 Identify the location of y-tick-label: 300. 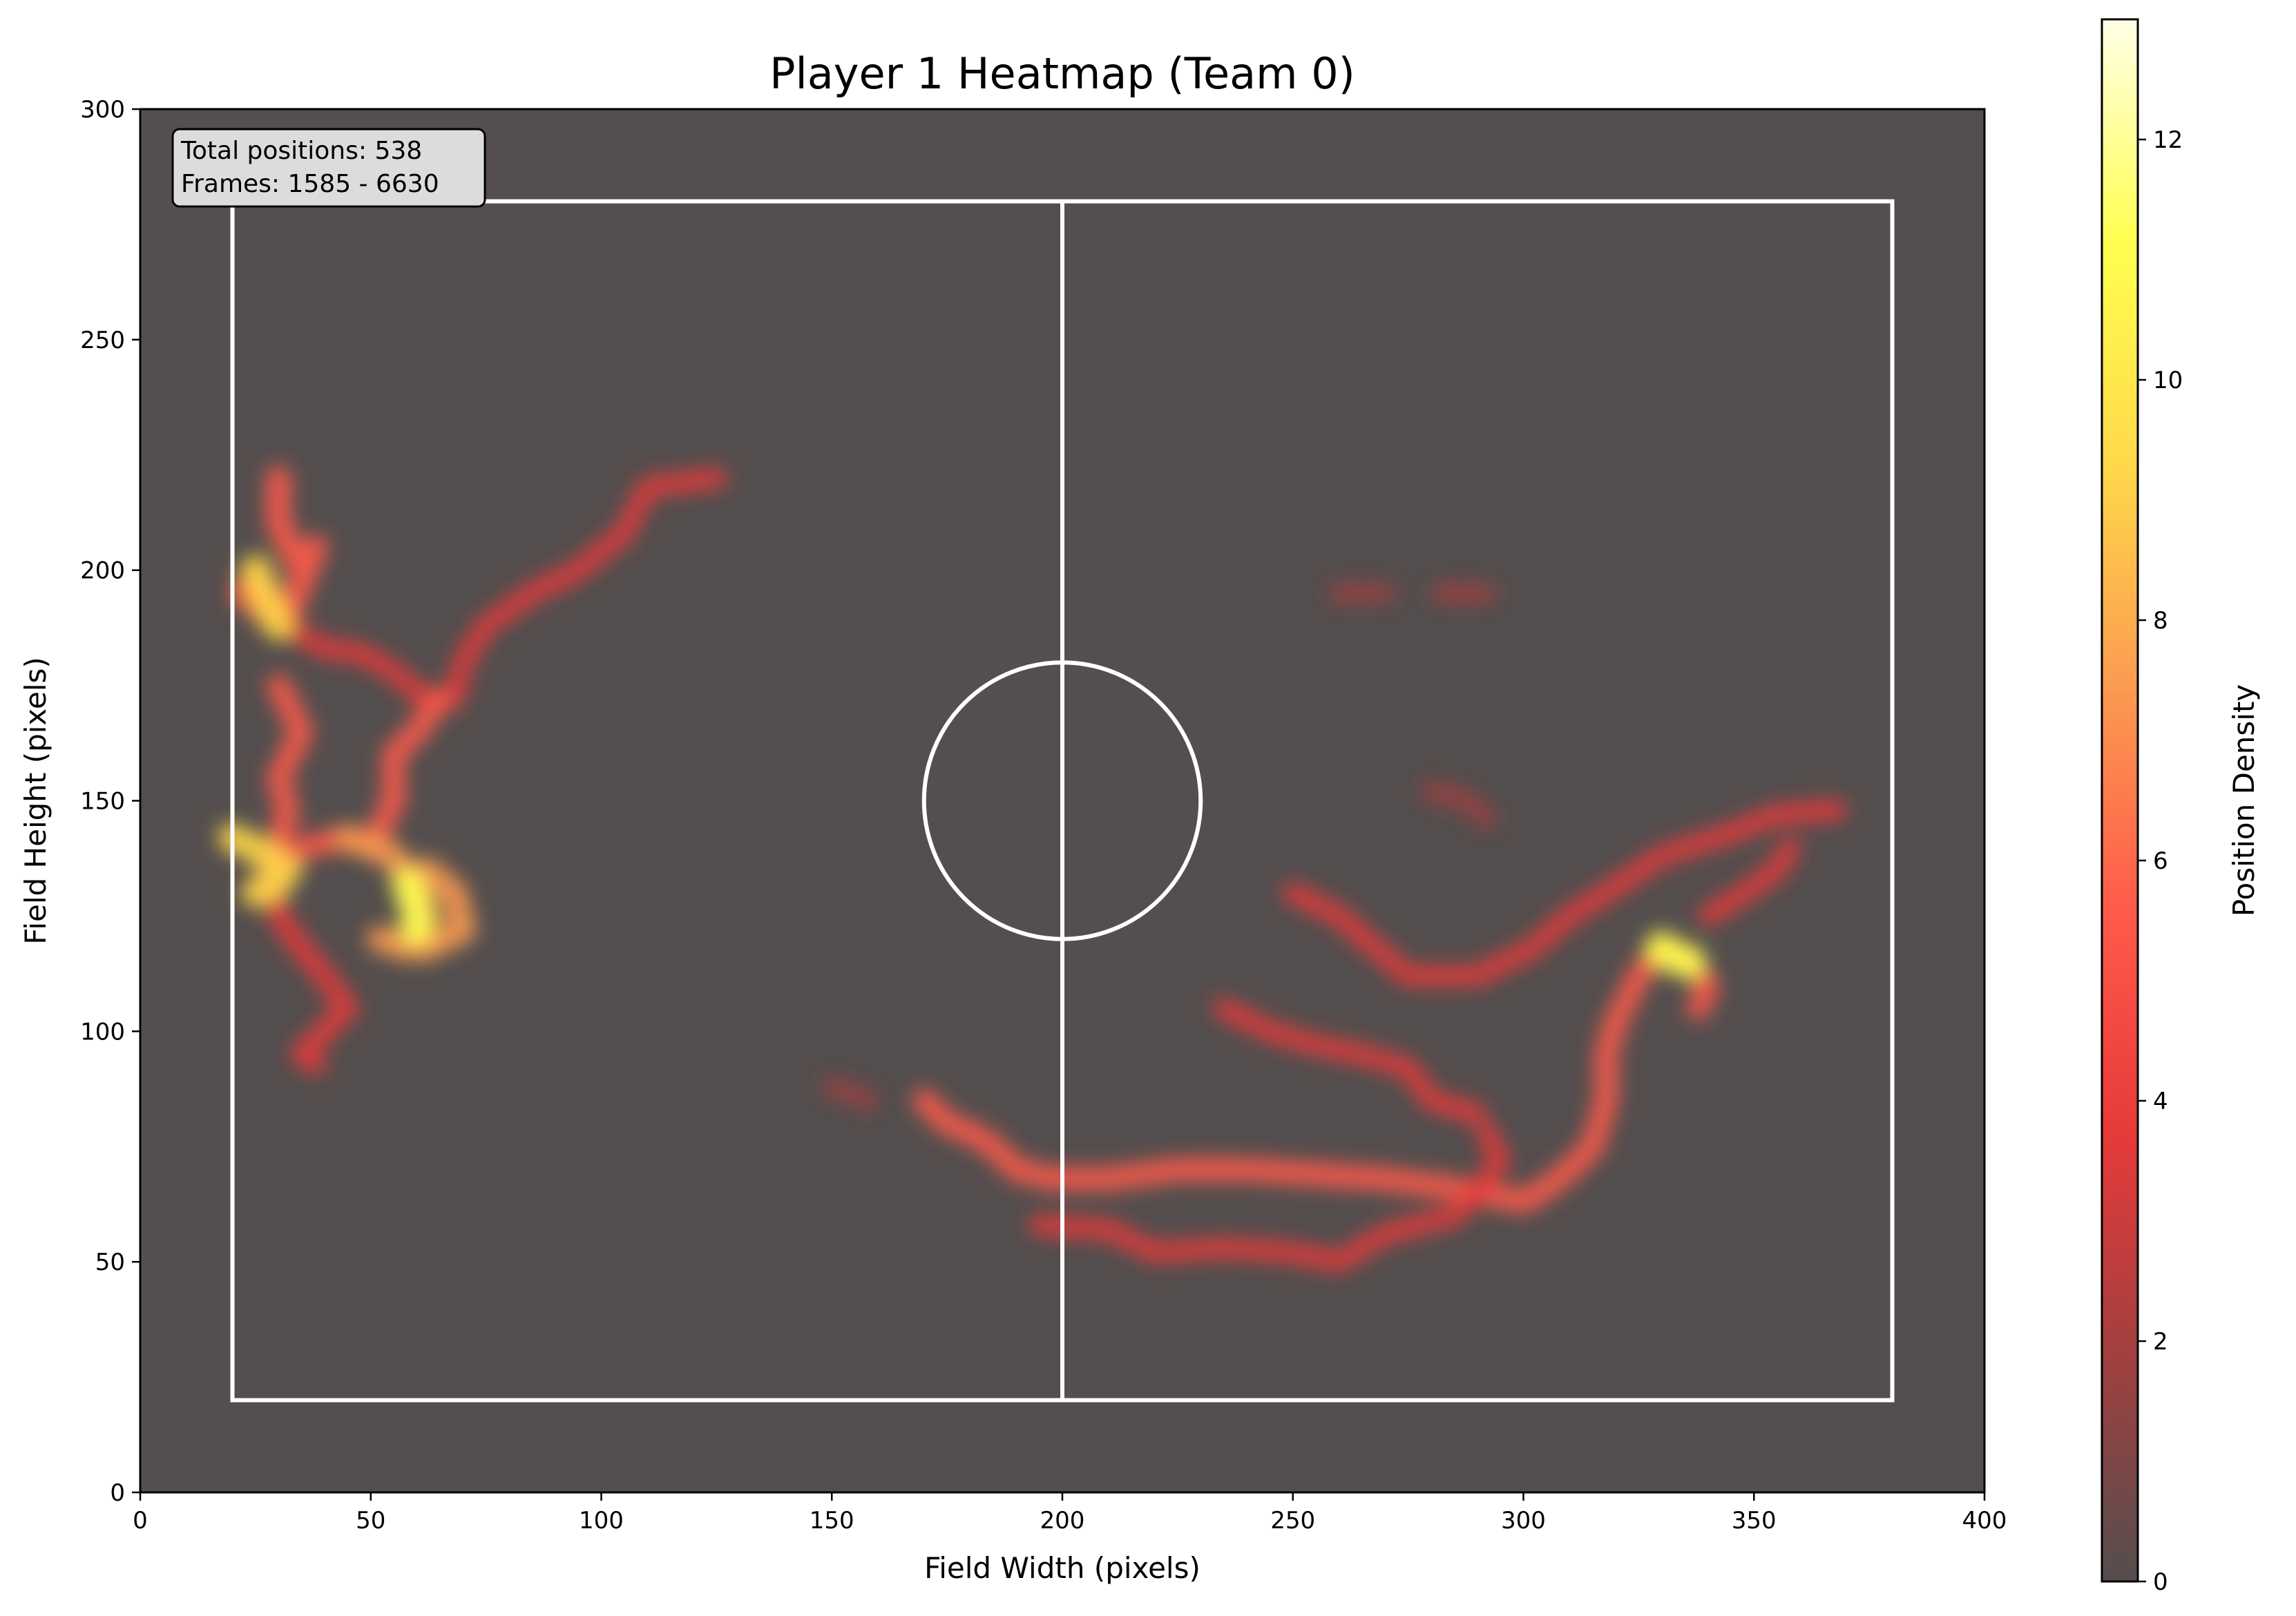
(102, 110).